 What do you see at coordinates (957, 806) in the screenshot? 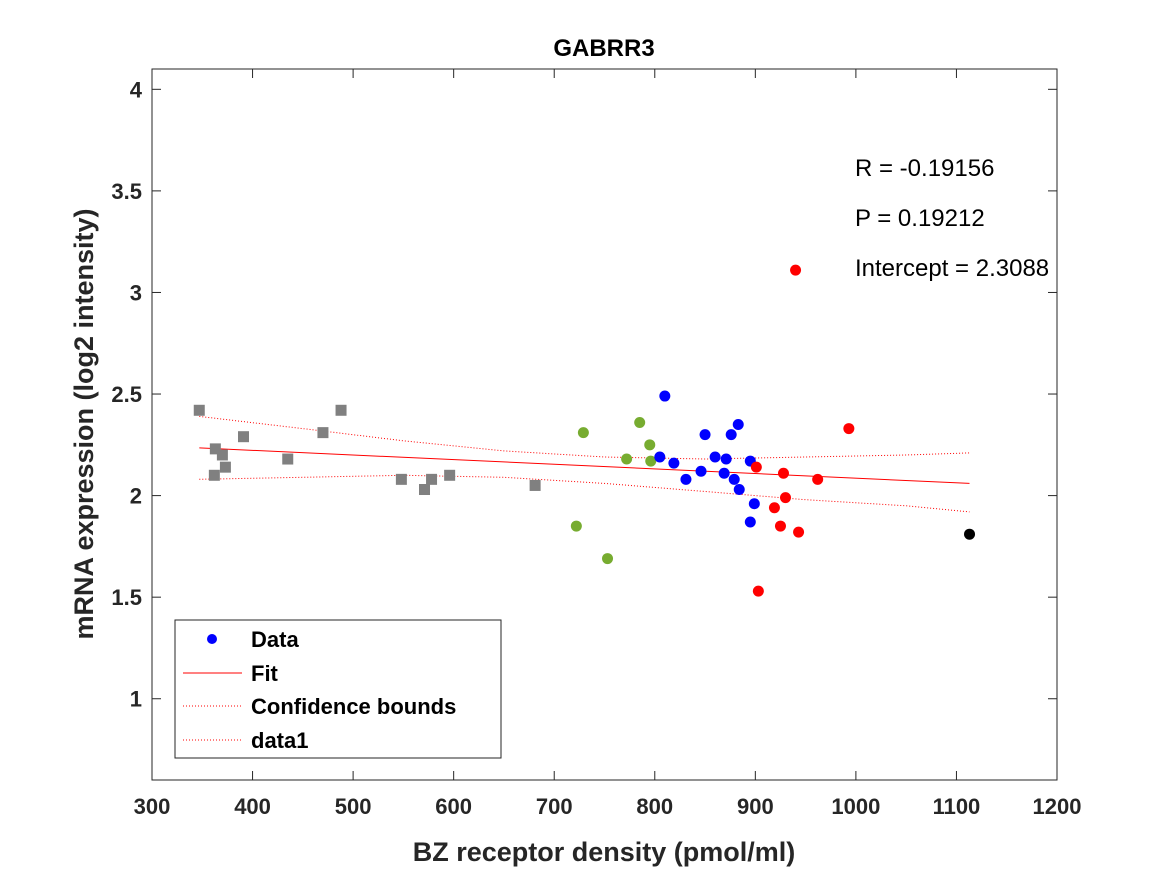
I see `x-tick-label: 1100` at bounding box center [957, 806].